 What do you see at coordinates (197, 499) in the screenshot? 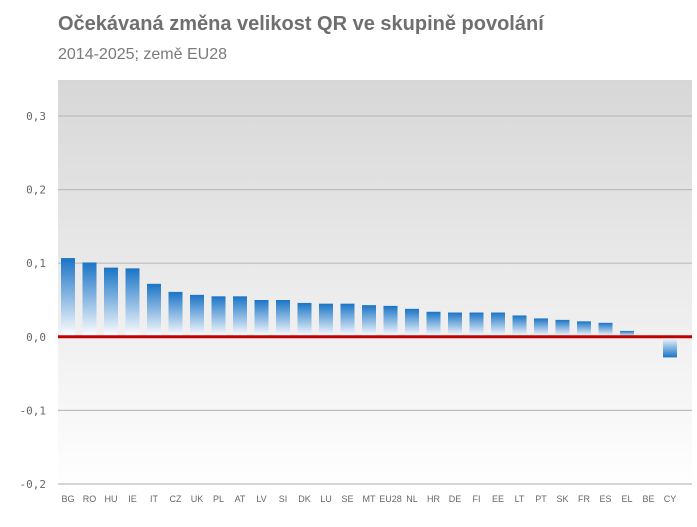
I see `x-tick-label: UK` at bounding box center [197, 499].